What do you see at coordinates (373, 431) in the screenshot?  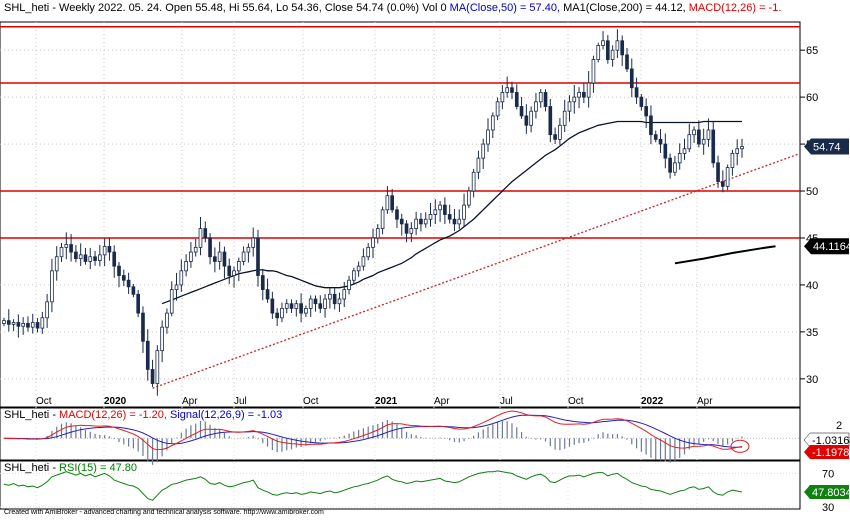 I see `signal-line` at bounding box center [373, 431].